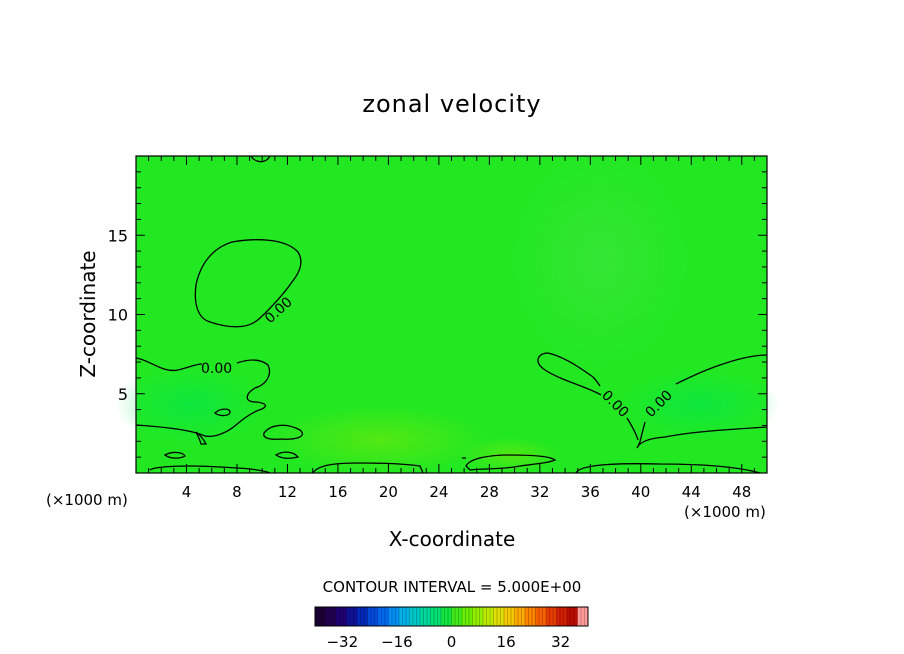  I want to click on colorbar-frame, so click(451, 616).